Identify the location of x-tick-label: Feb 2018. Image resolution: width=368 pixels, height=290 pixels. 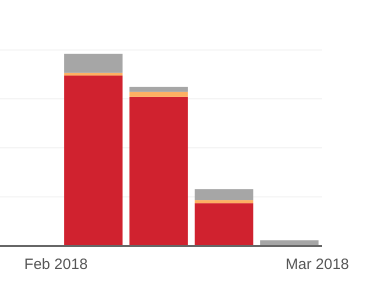
(56, 264).